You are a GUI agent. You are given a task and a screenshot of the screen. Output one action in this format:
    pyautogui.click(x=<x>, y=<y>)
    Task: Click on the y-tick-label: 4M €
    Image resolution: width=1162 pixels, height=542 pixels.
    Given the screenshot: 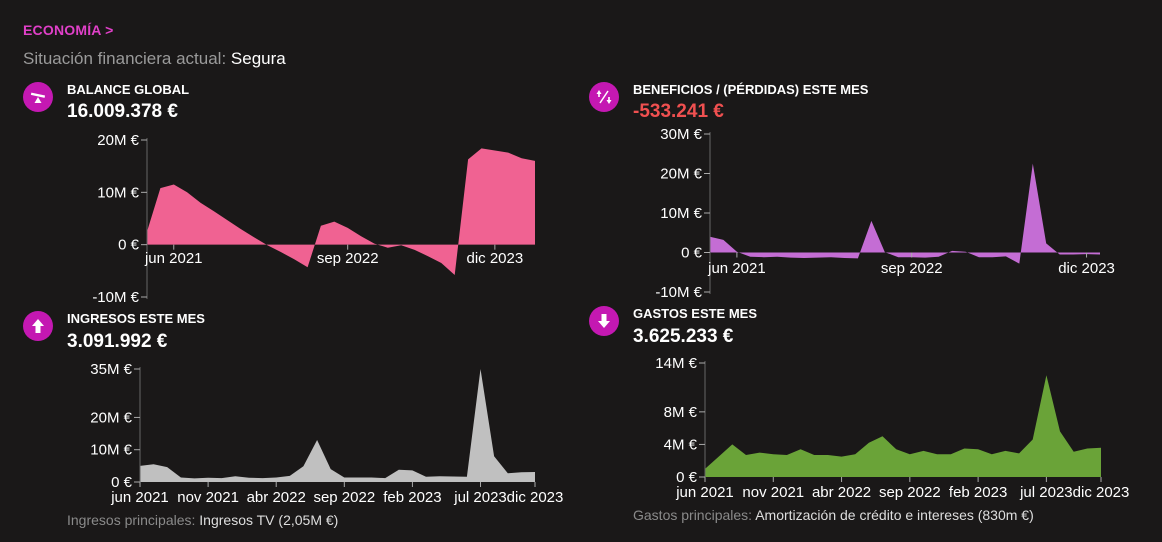 What is the action you would take?
    pyautogui.click(x=681, y=444)
    